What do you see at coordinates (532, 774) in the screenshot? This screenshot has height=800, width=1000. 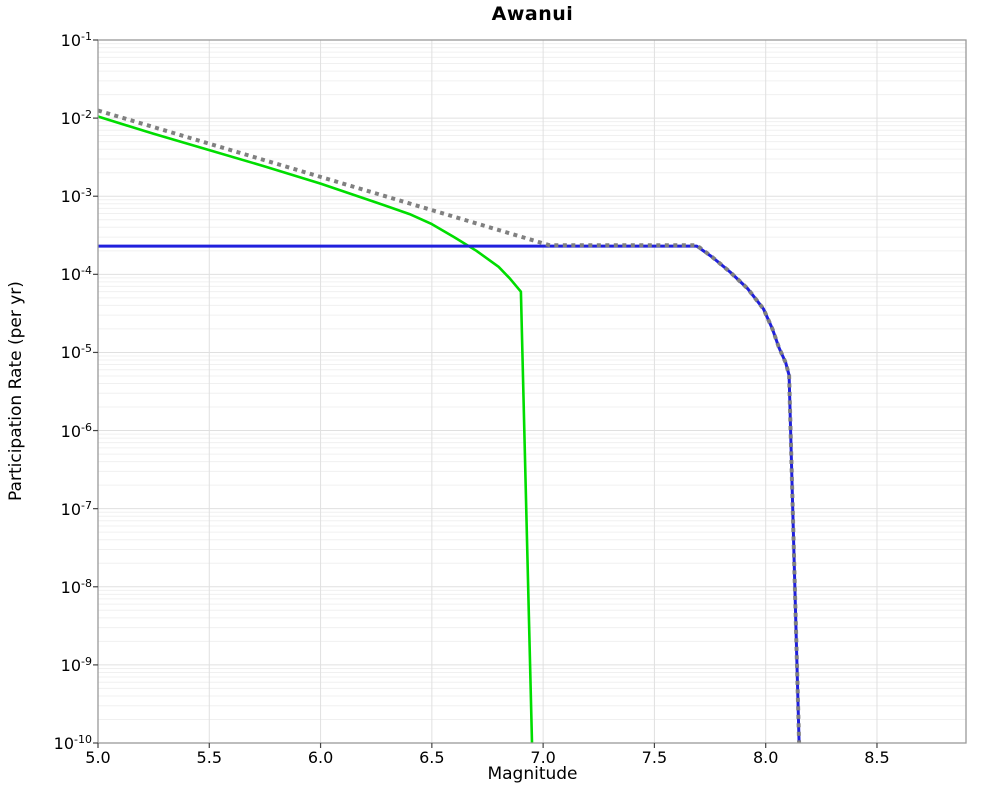 I see `x-axis-label: Magnitude` at bounding box center [532, 774].